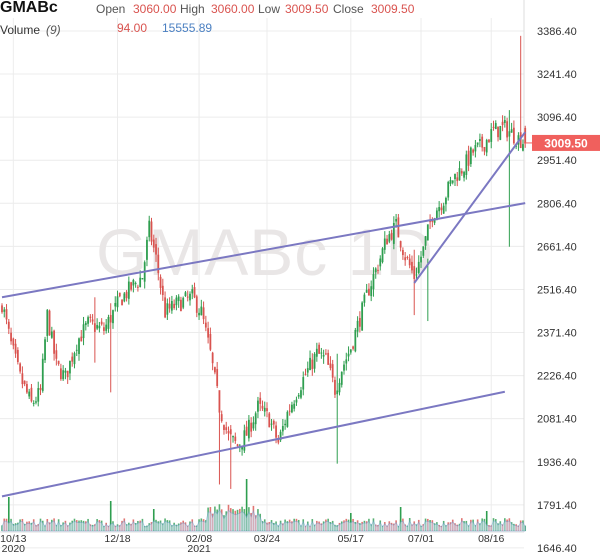  What do you see at coordinates (192, 9) in the screenshot?
I see `high-label: High` at bounding box center [192, 9].